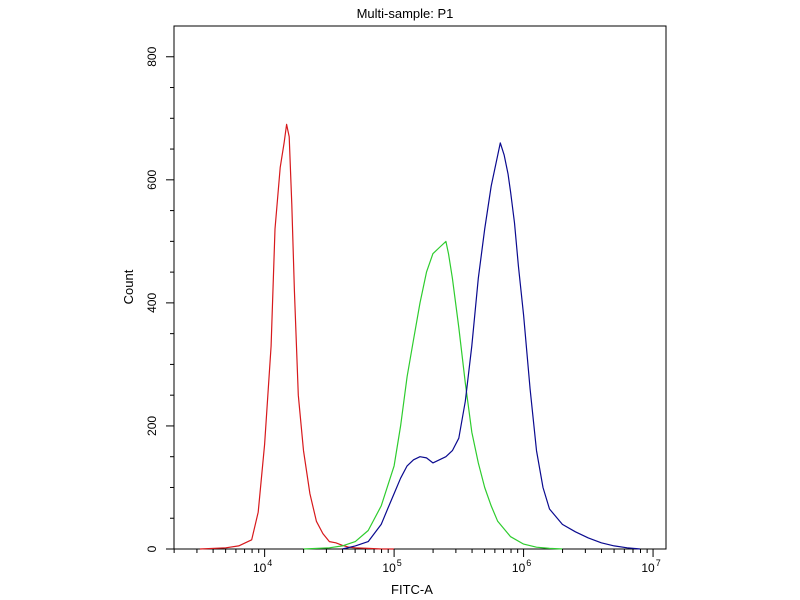 The height and width of the screenshot is (600, 800). Describe the element at coordinates (391, 566) in the screenshot. I see `x-tick-label: 10⁵` at that location.